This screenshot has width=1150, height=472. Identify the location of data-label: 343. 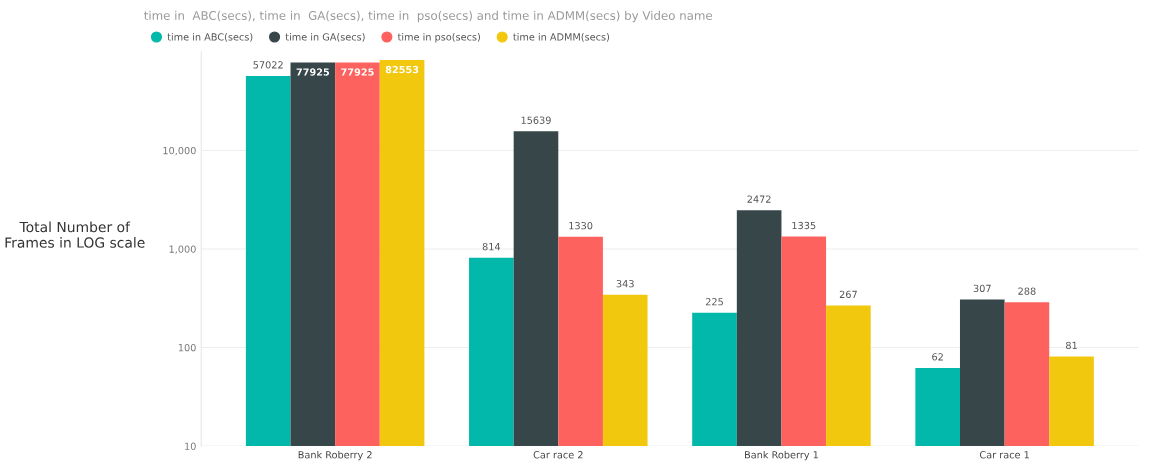
(625, 283).